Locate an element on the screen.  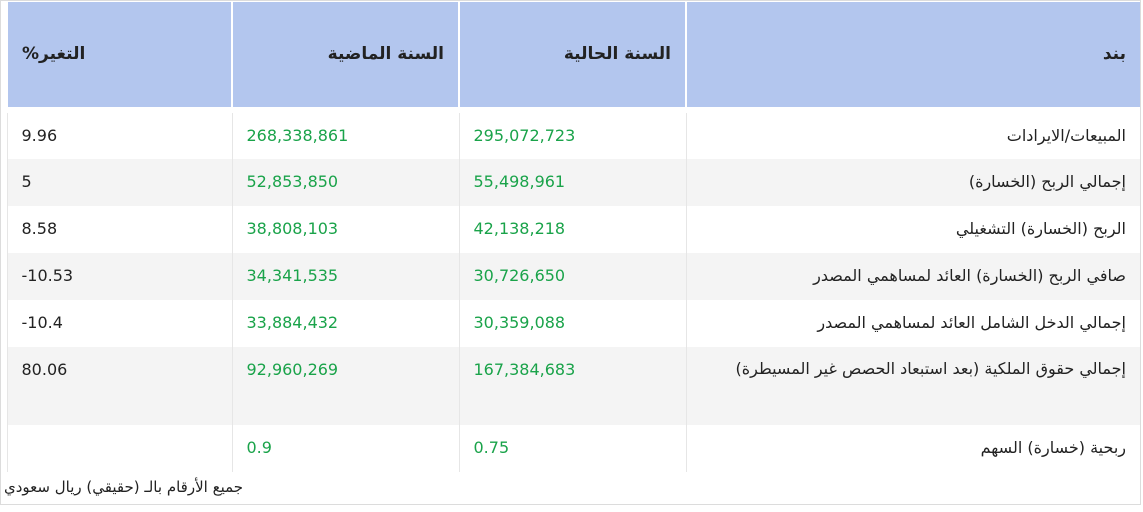
row-current-value: 167,384,683 is located at coordinates (572, 386).